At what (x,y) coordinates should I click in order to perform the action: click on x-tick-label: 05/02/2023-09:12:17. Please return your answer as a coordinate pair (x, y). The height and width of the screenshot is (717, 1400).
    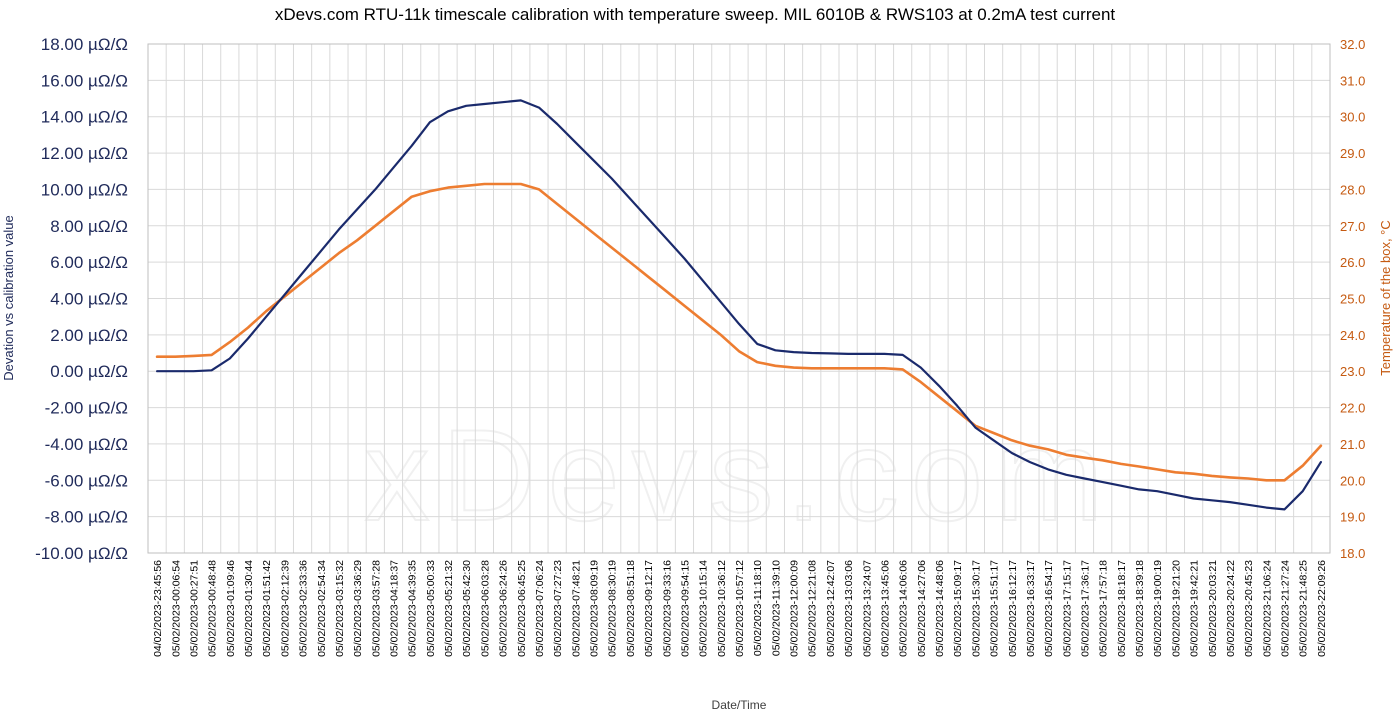
    Looking at the image, I should click on (649, 608).